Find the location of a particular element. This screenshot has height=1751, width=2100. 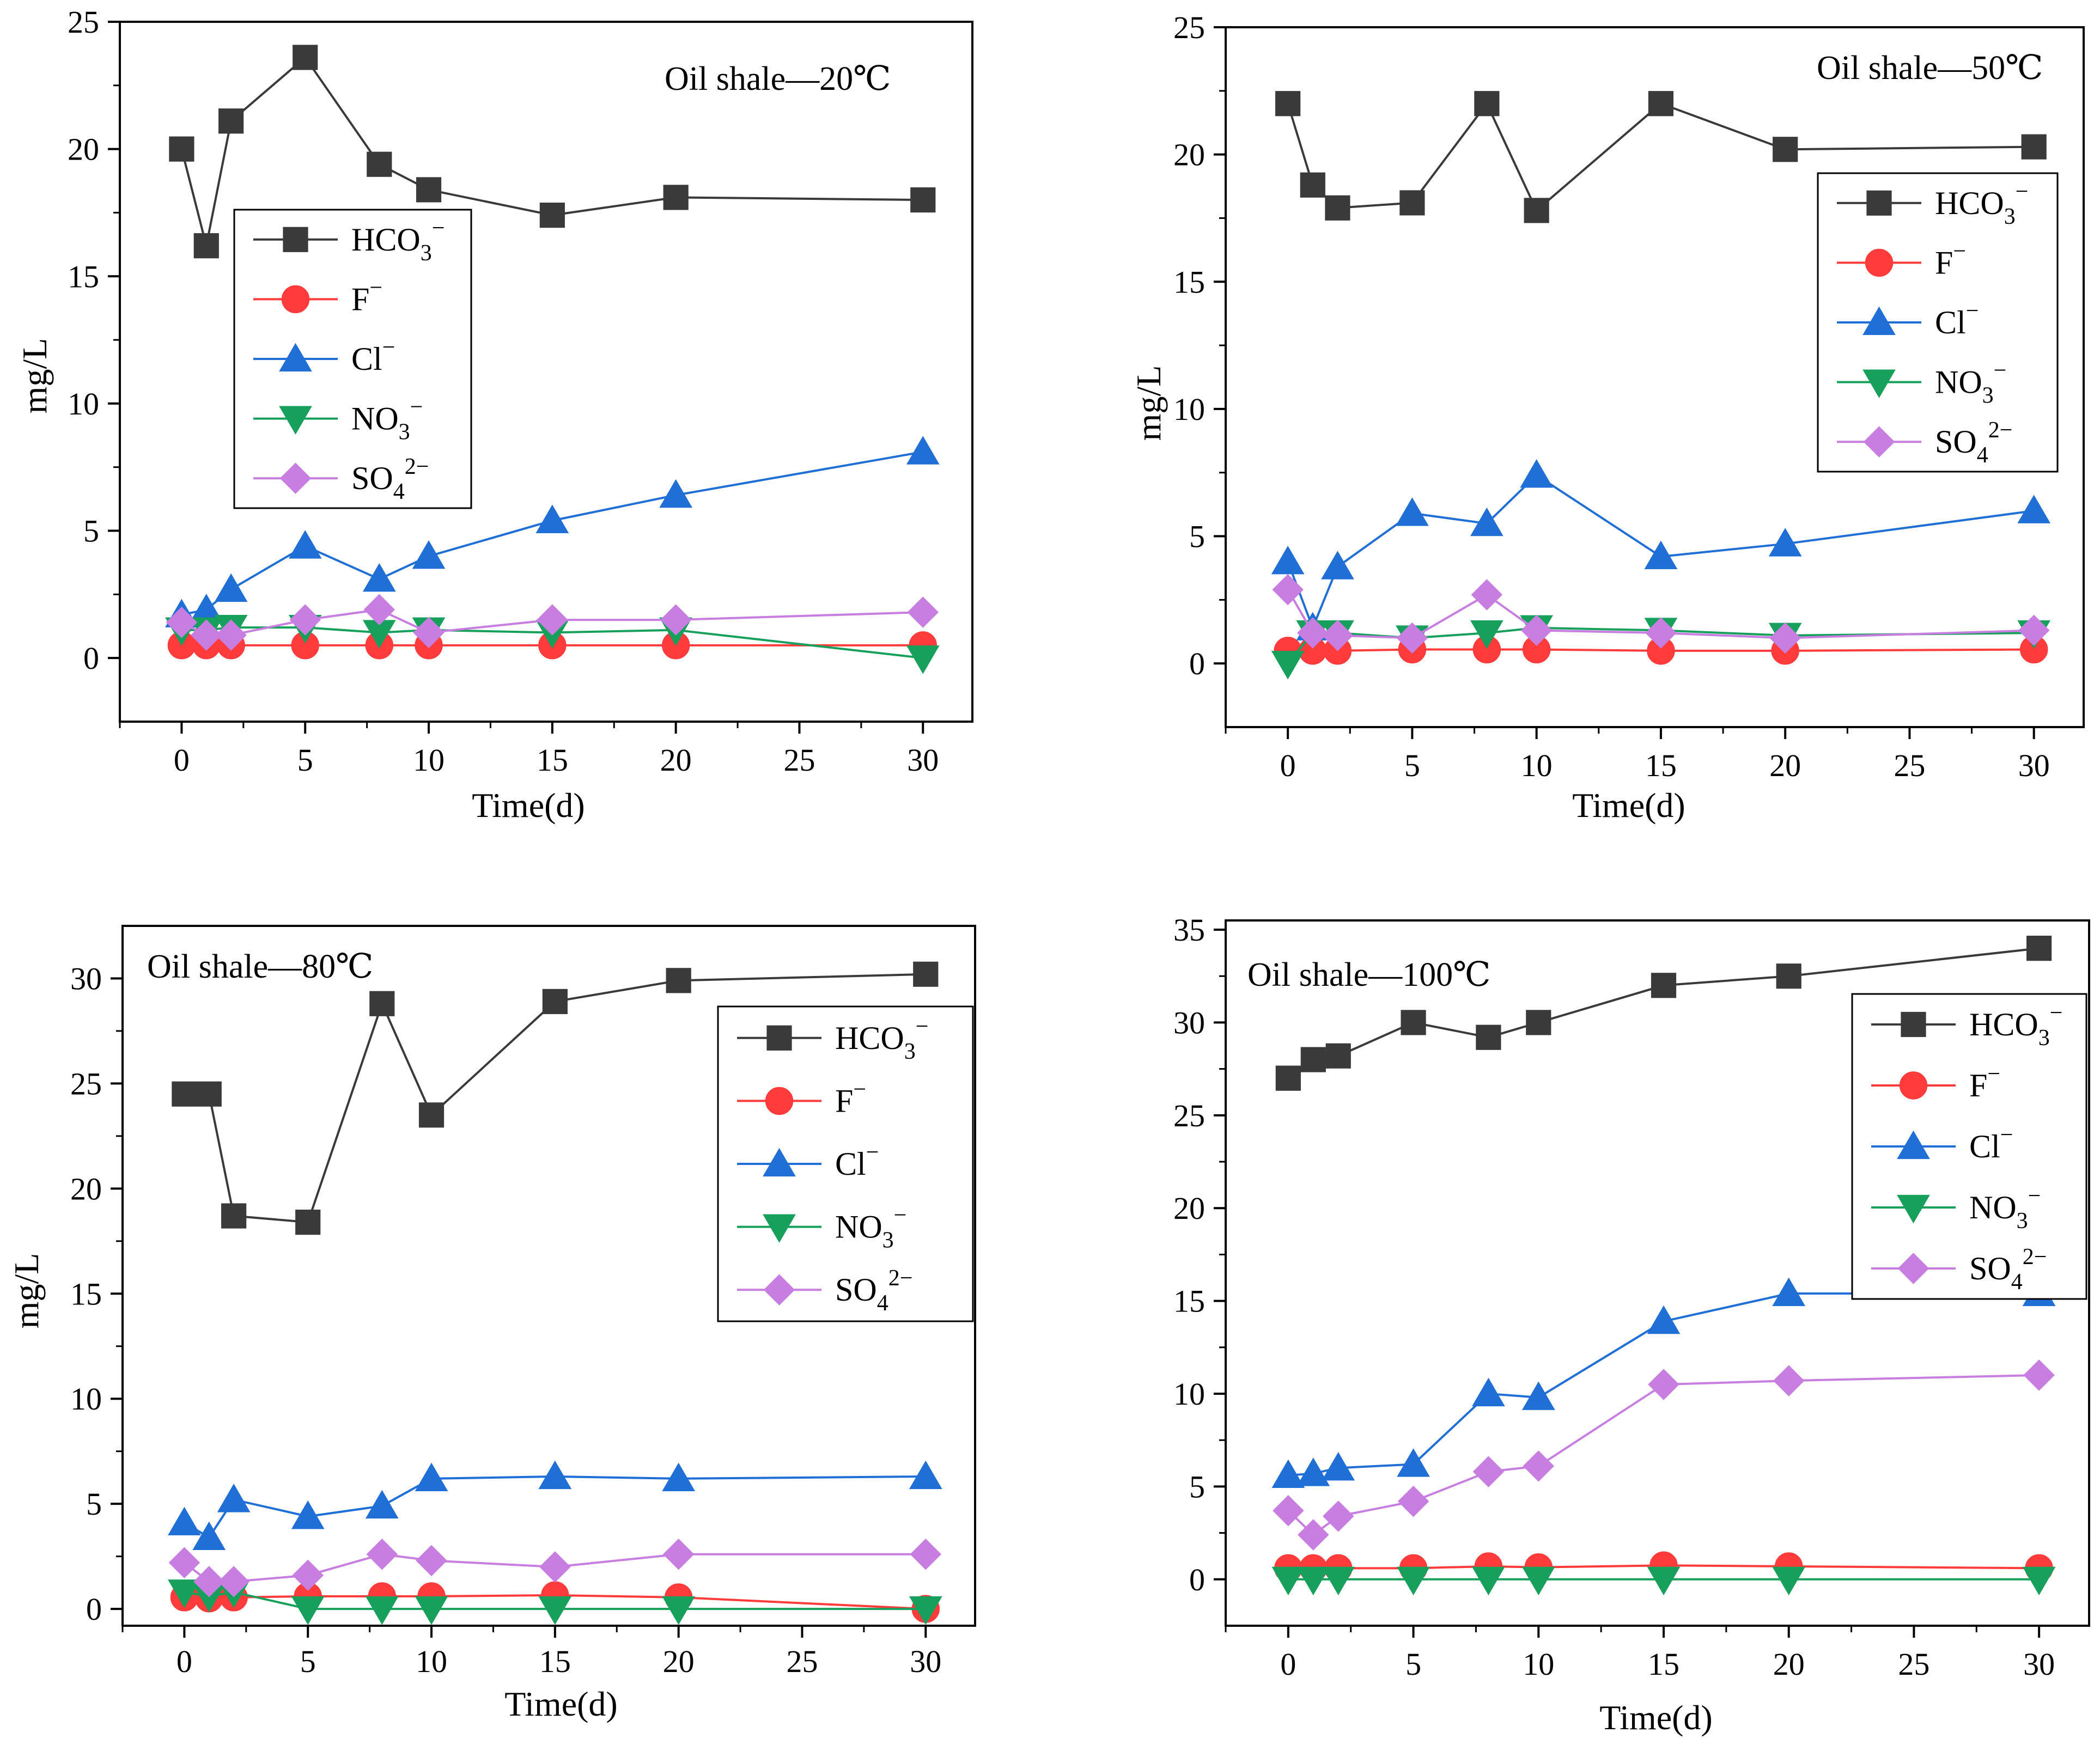

x-tick-label: 10 is located at coordinates (431, 1662).